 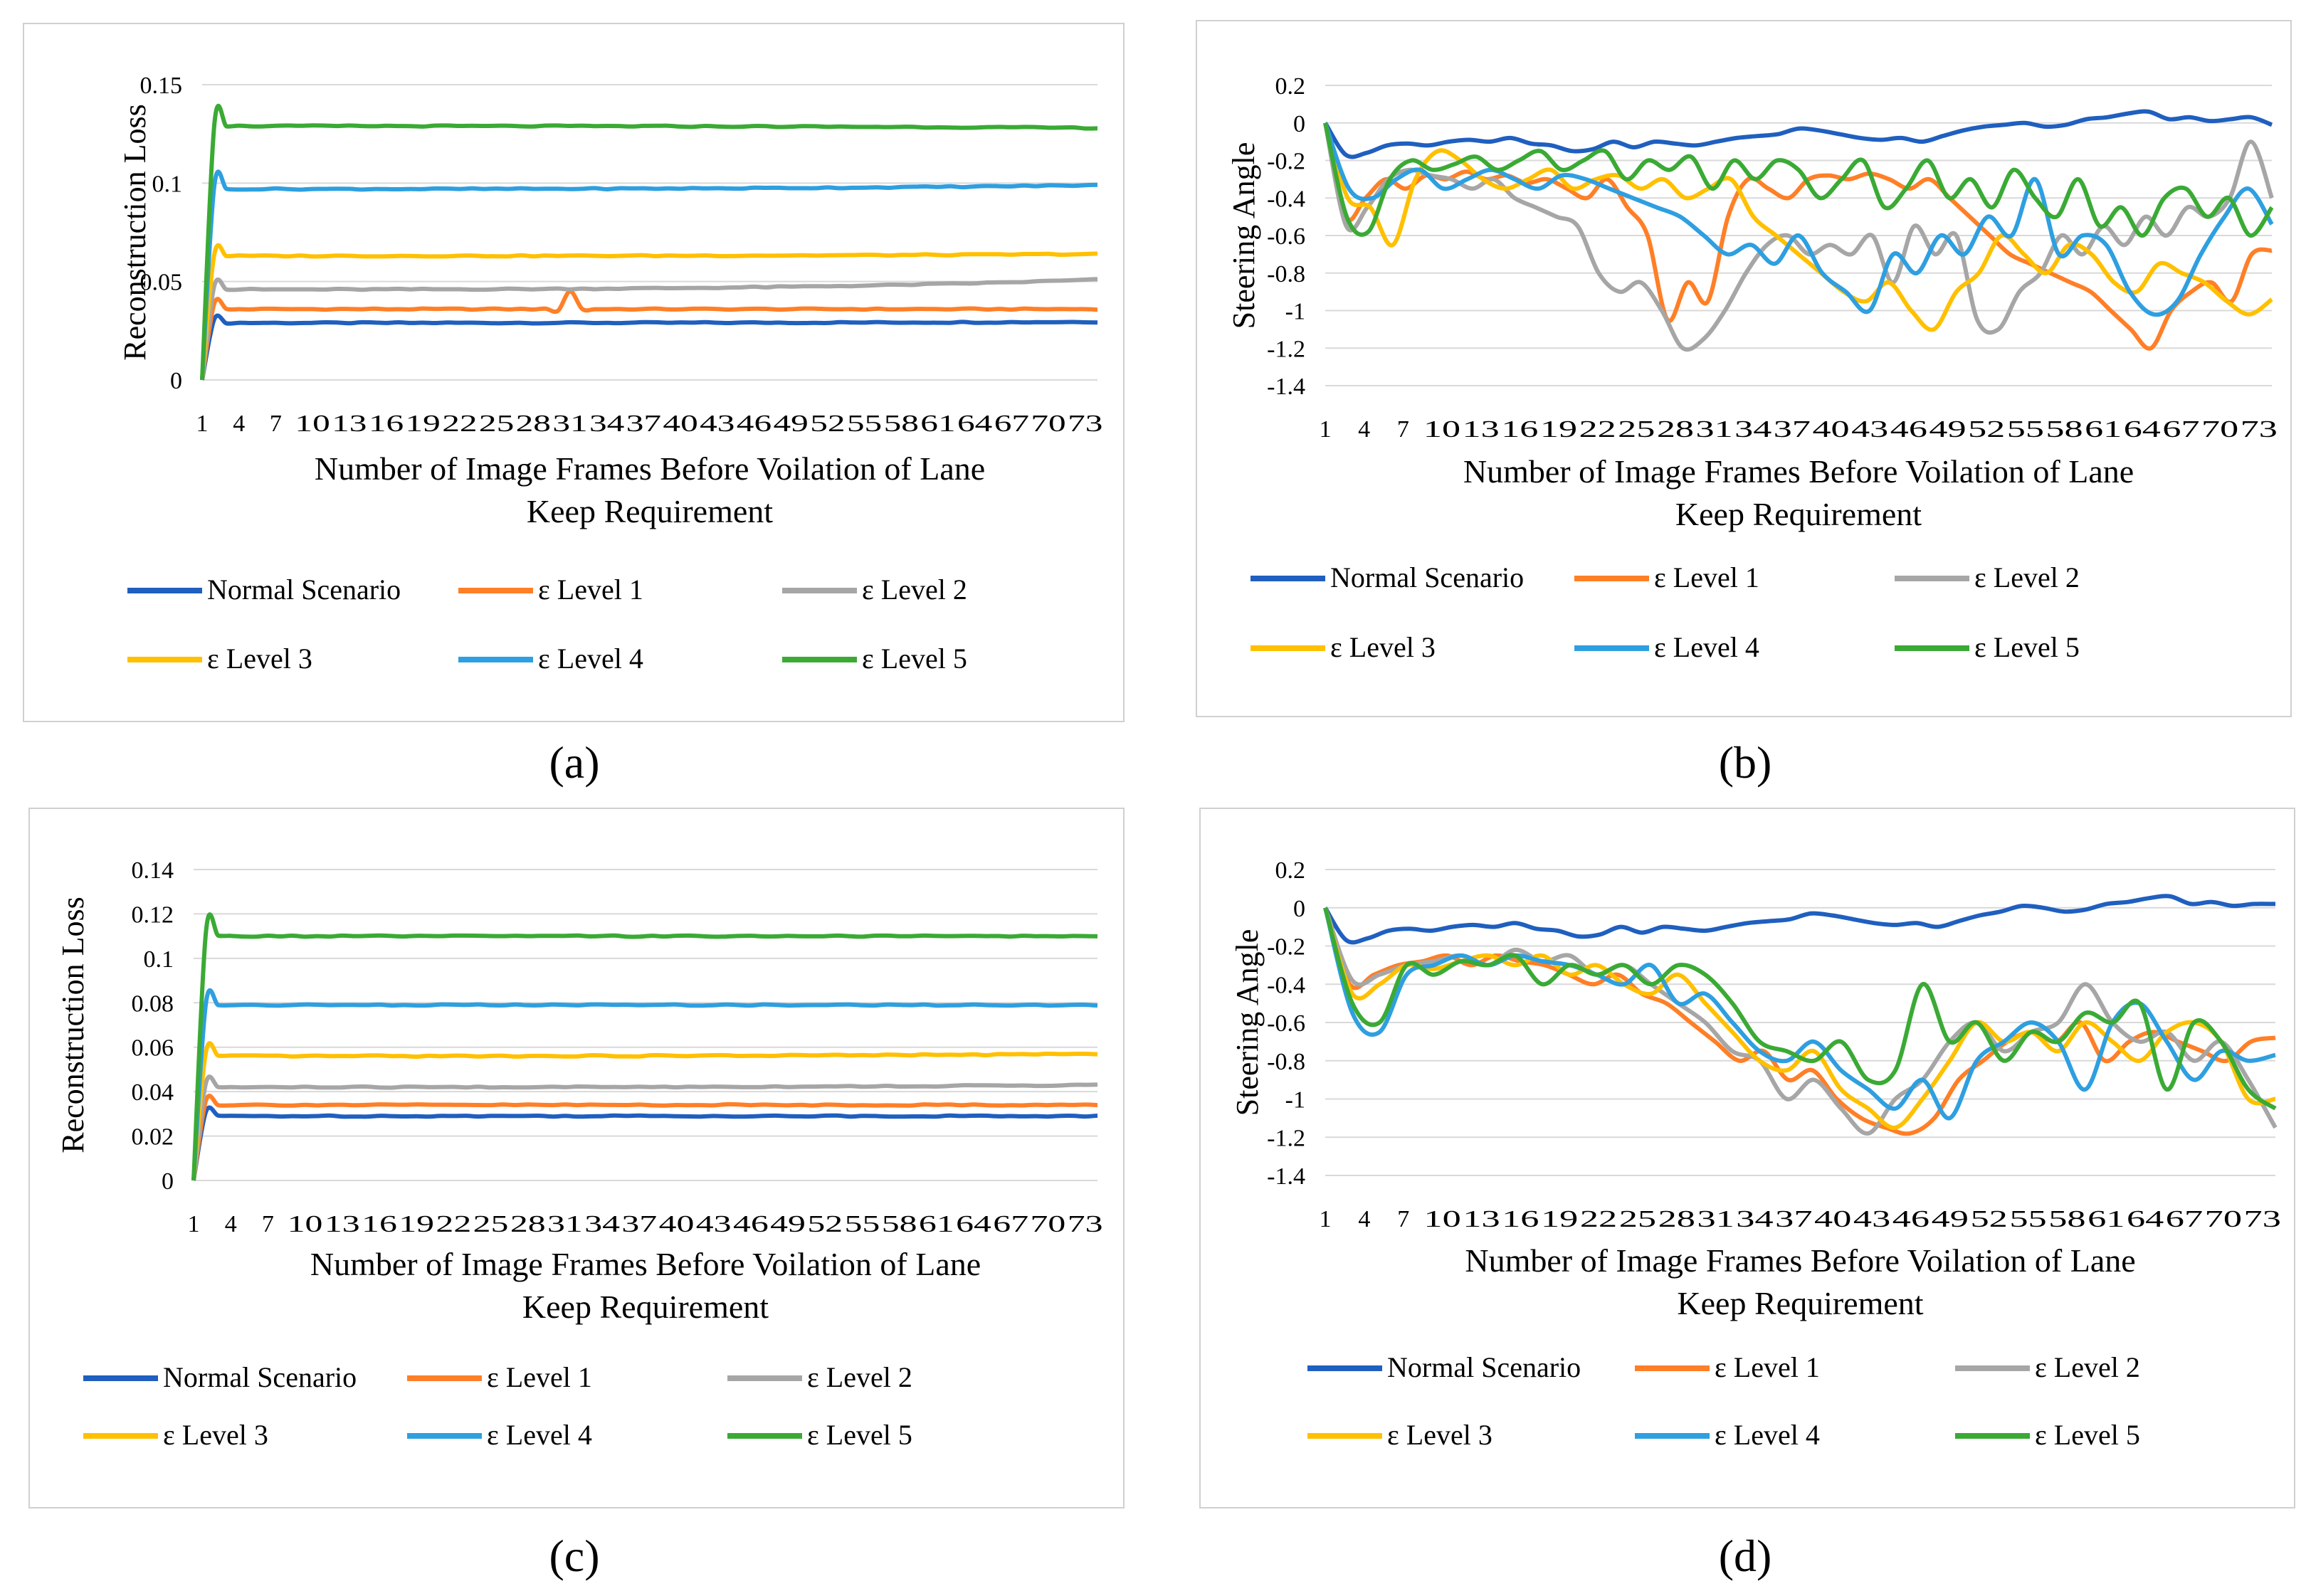 What do you see at coordinates (387, 424) in the screenshot?
I see `x-tick-label-a-5: 16` at bounding box center [387, 424].